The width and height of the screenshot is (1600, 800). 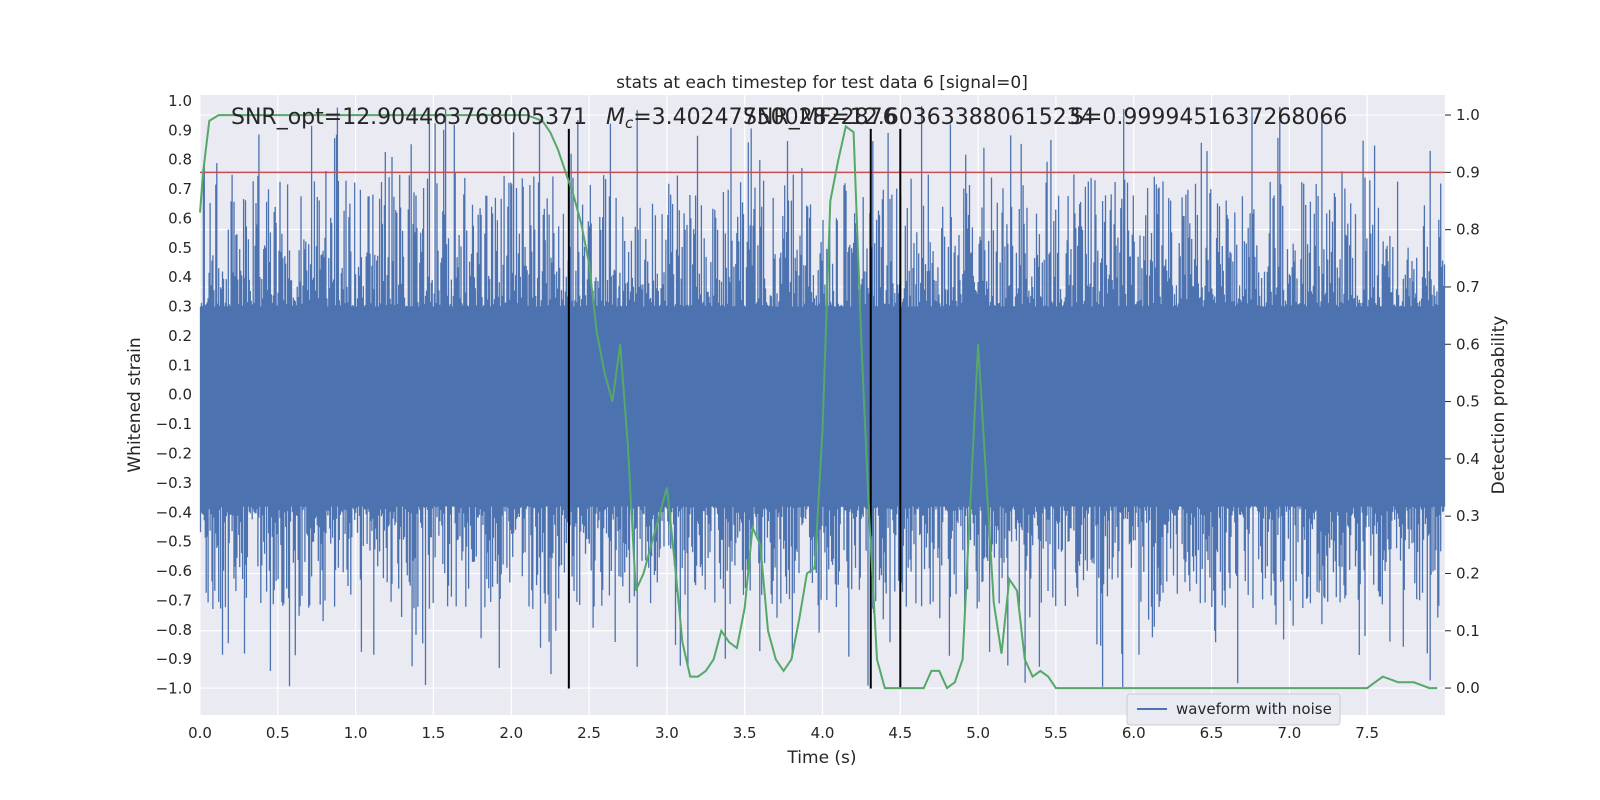 I want to click on significance-annotation: S=0.9999451637268066, so click(x=1208, y=117).